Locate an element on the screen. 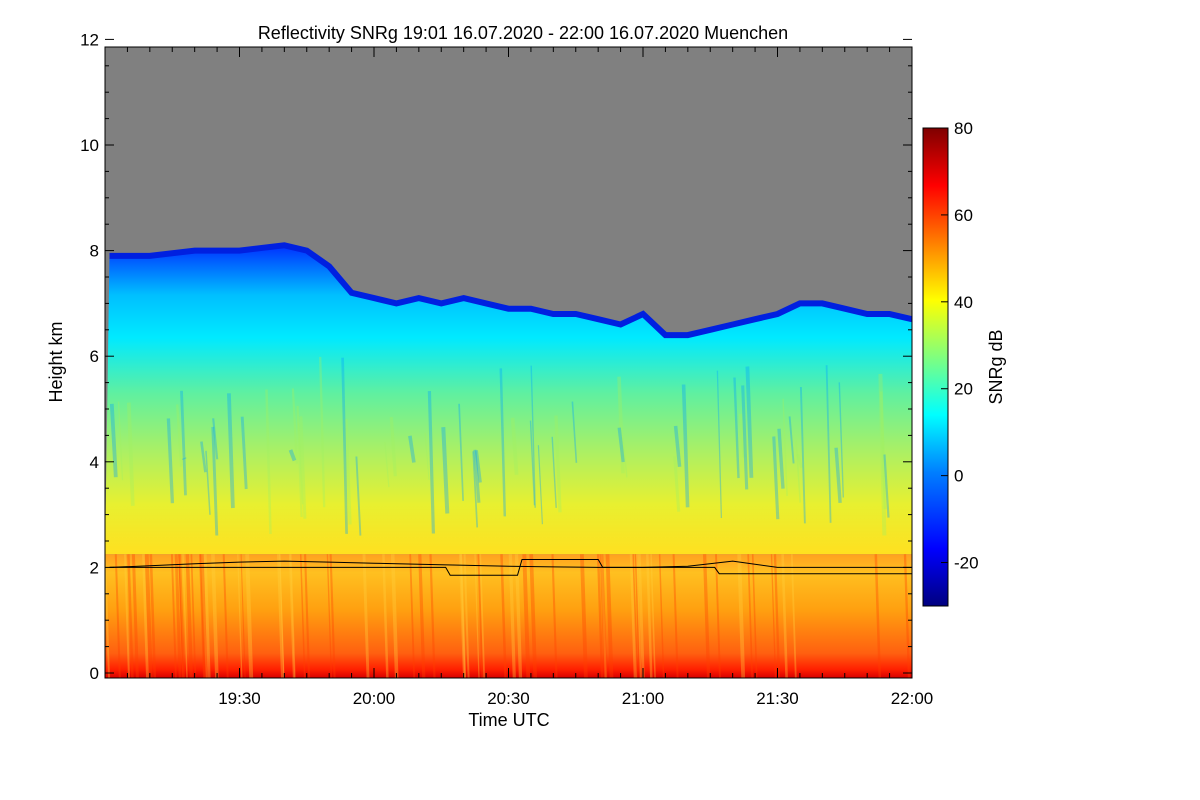  x-tick-label: 21:00 is located at coordinates (643, 698).